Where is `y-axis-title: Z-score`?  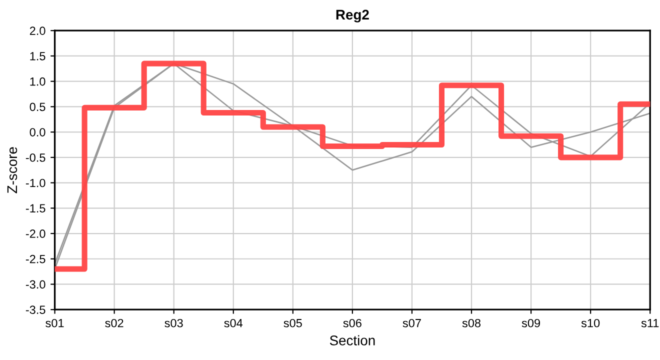 y-axis-title: Z-score is located at coordinates (12, 170).